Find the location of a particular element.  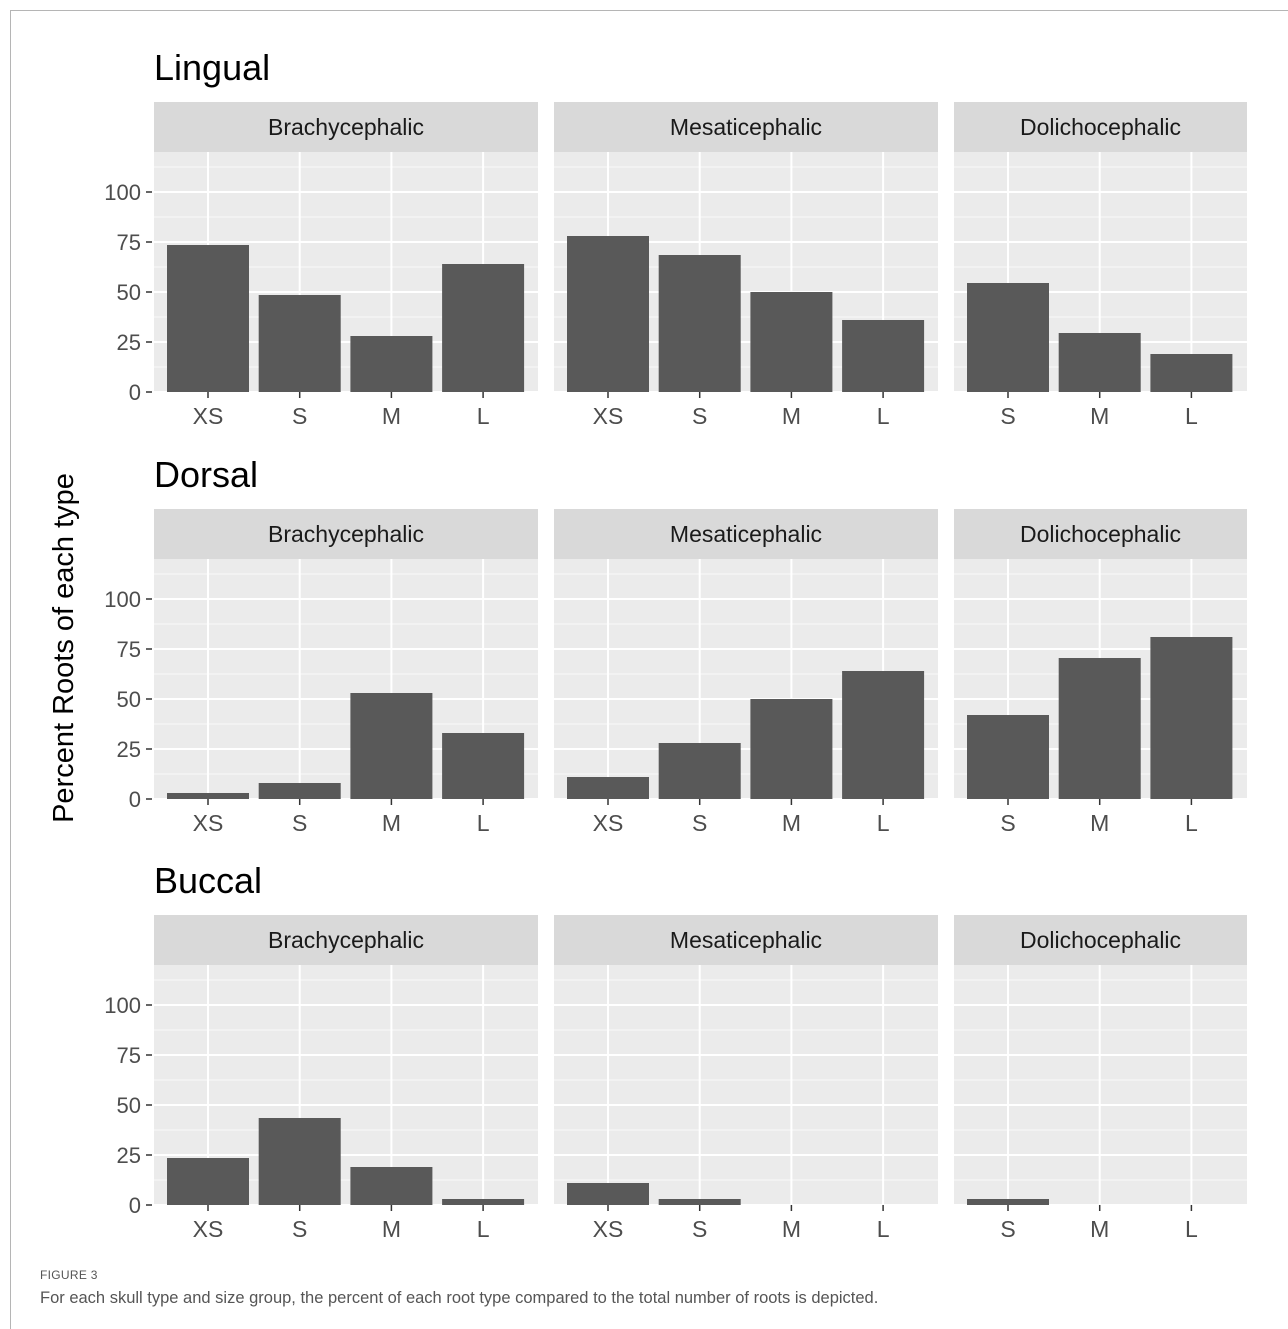

bar-lingual-brachycephalic-xs is located at coordinates (208, 318).